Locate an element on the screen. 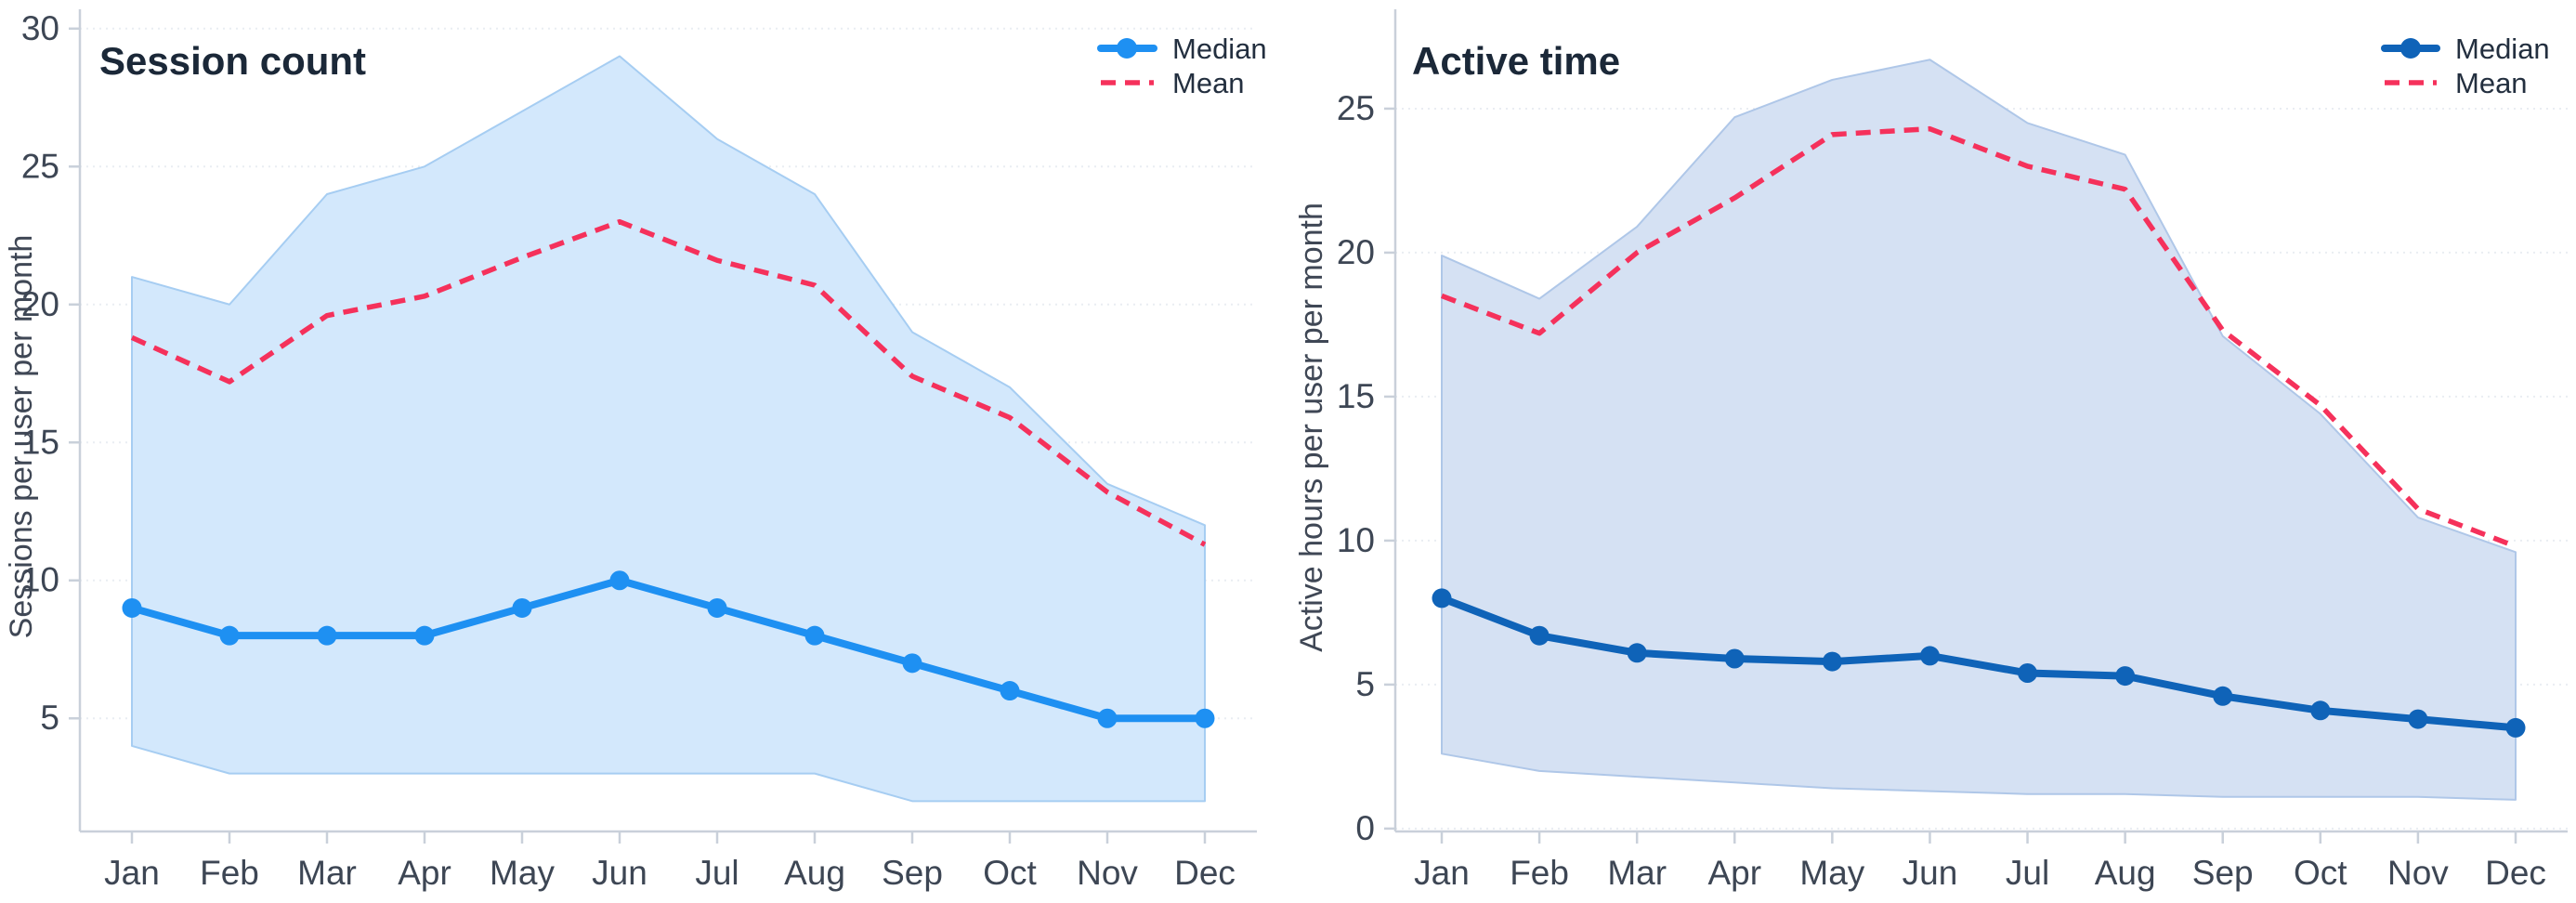 The image size is (2576, 903). y-axis-label: Sessions per user per month is located at coordinates (22, 437).